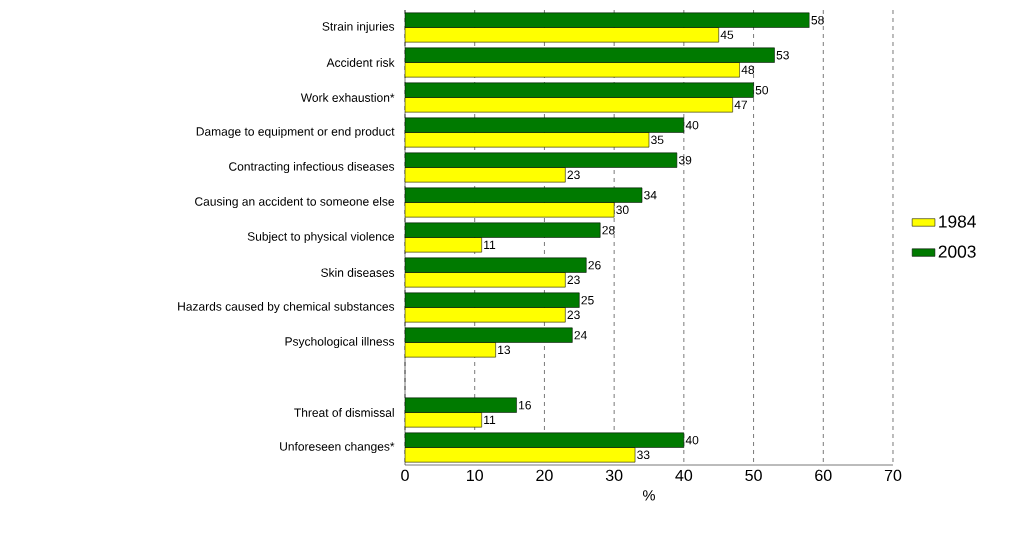 The image size is (1010, 543). What do you see at coordinates (614, 475) in the screenshot?
I see `x-tick-label: 30` at bounding box center [614, 475].